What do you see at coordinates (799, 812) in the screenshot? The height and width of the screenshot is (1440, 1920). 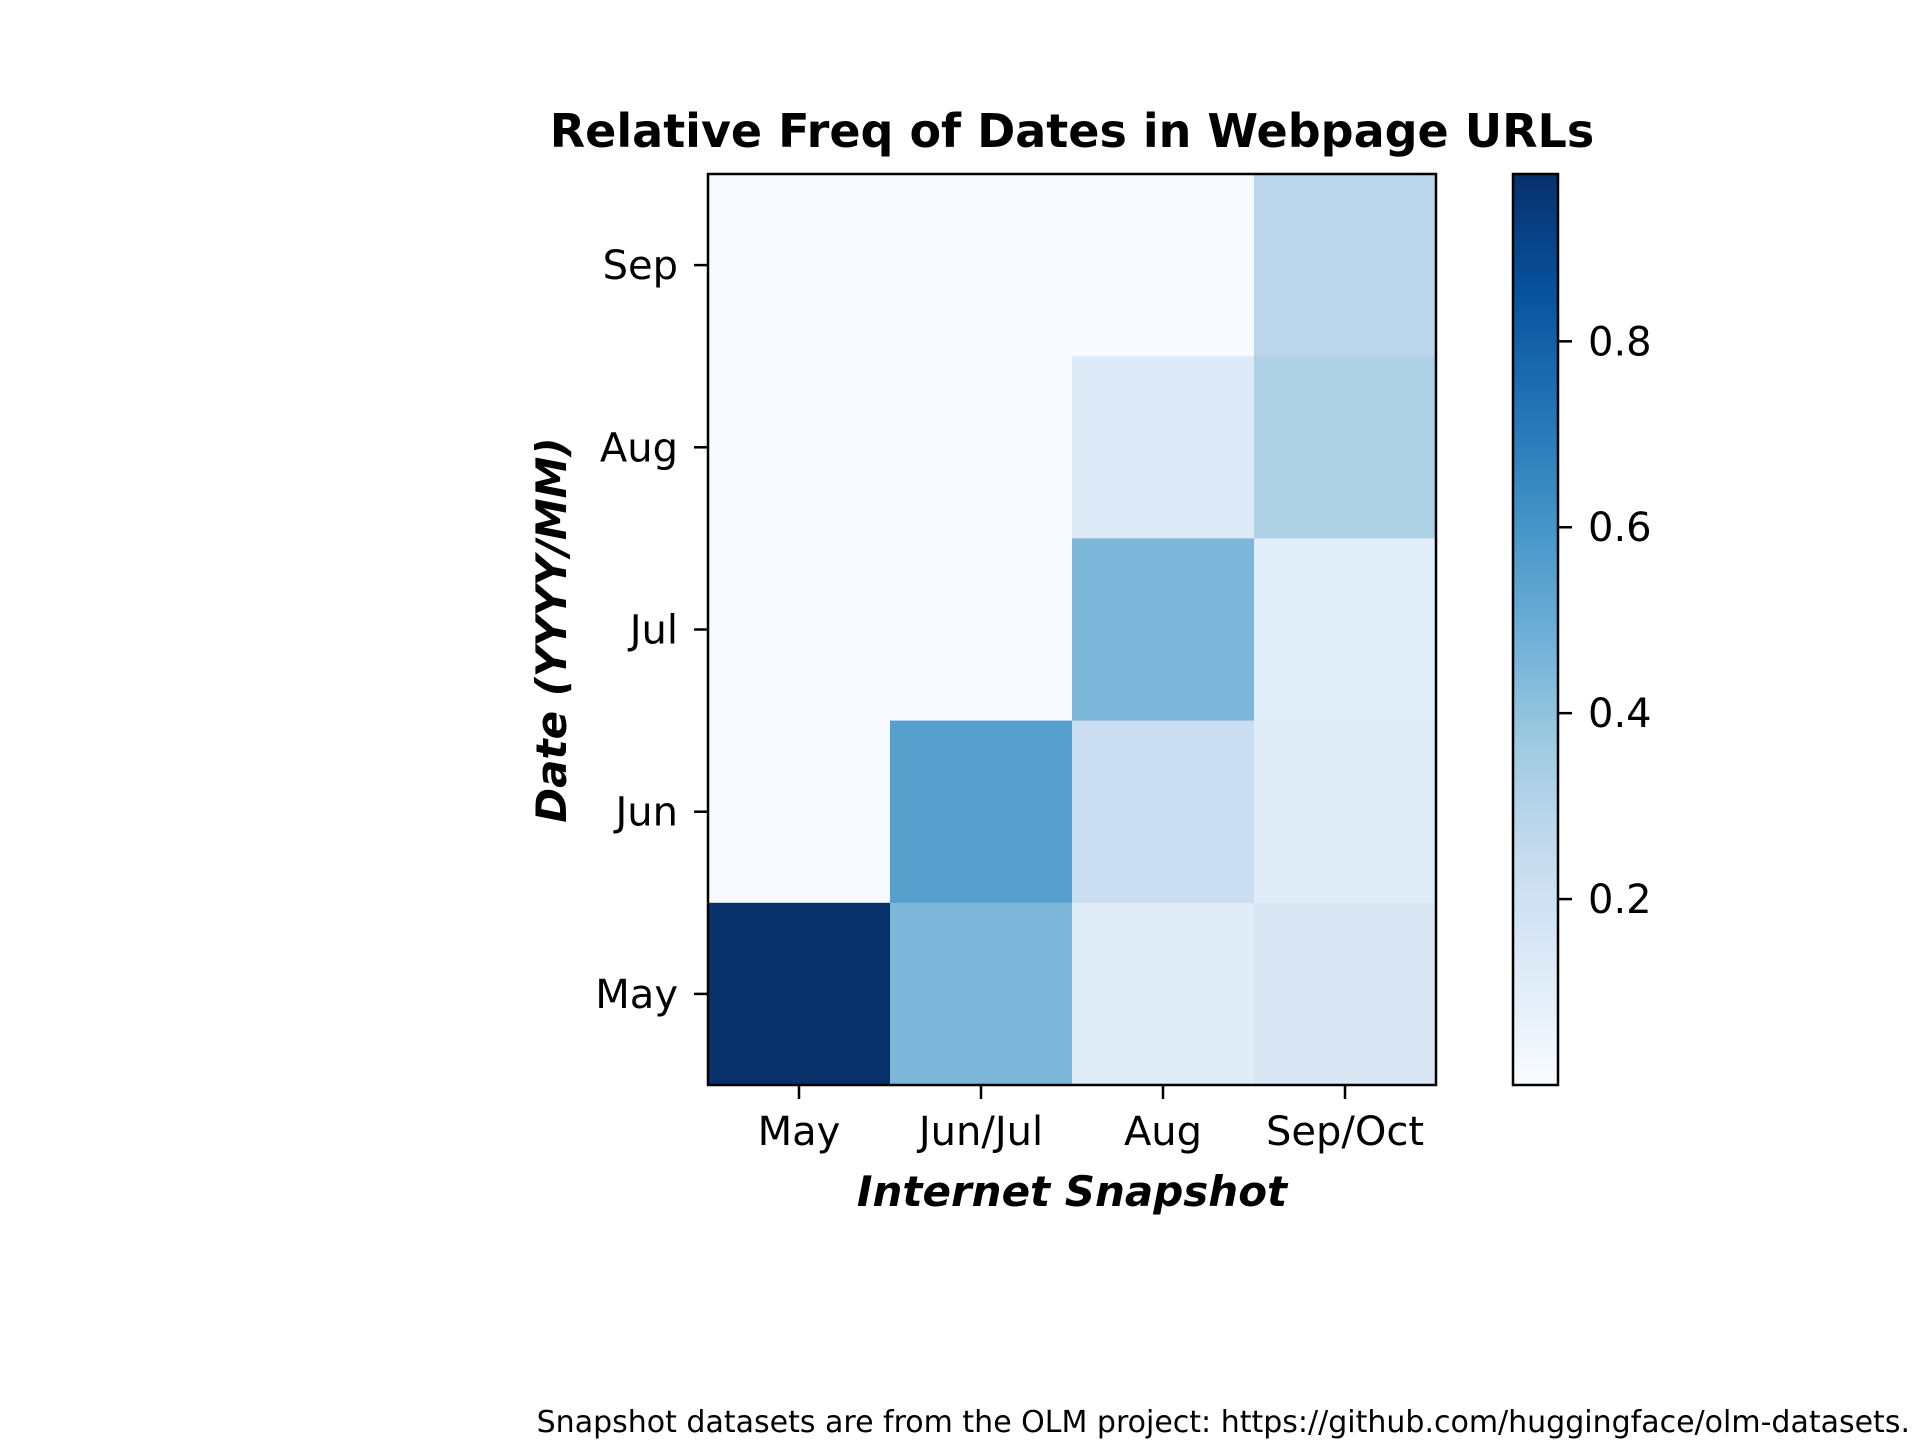 I see `heatmap-cell-jun-may` at bounding box center [799, 812].